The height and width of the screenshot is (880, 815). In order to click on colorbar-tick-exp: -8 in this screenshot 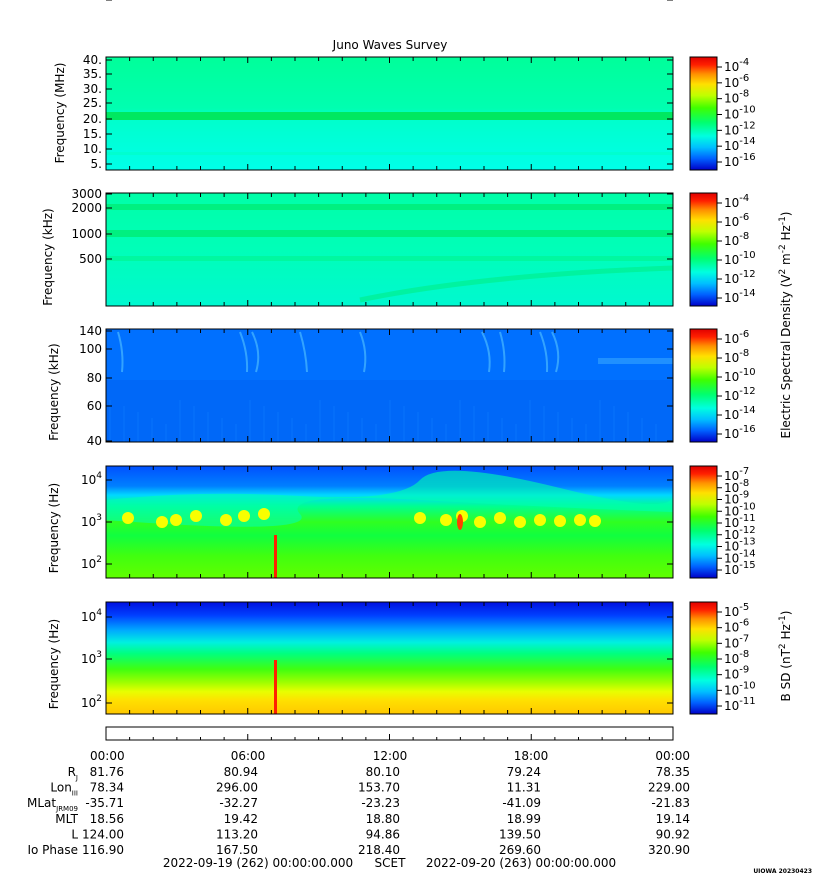, I will do `click(744, 483)`.